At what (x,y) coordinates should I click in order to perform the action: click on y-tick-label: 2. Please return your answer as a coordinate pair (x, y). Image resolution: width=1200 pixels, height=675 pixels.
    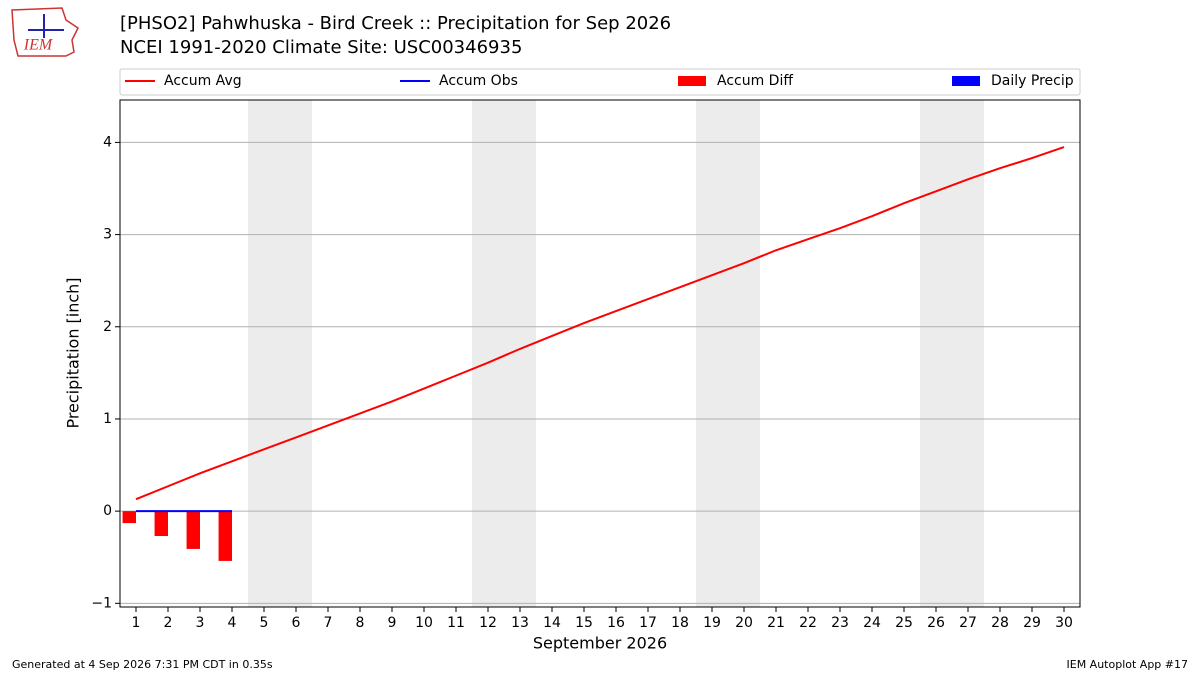
    Looking at the image, I should click on (107, 327).